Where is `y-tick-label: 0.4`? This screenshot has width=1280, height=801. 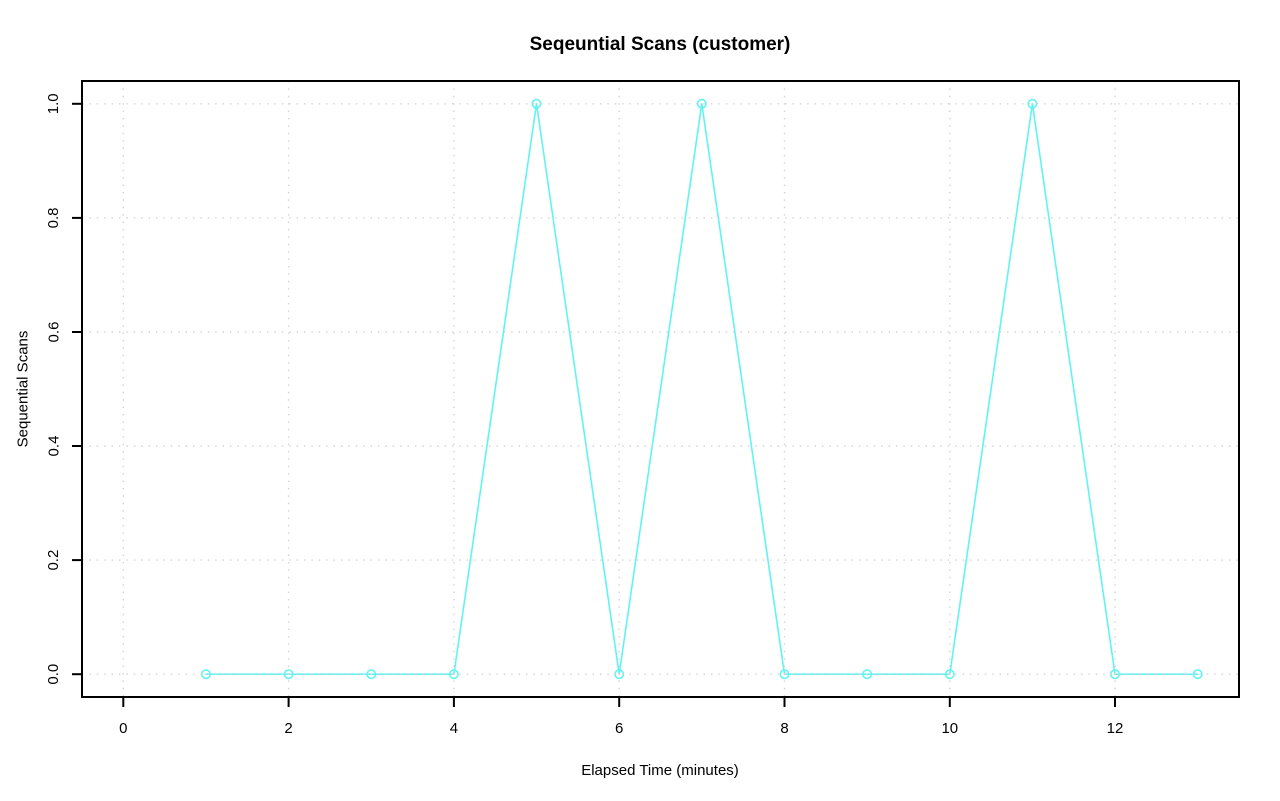 y-tick-label: 0.4 is located at coordinates (53, 446).